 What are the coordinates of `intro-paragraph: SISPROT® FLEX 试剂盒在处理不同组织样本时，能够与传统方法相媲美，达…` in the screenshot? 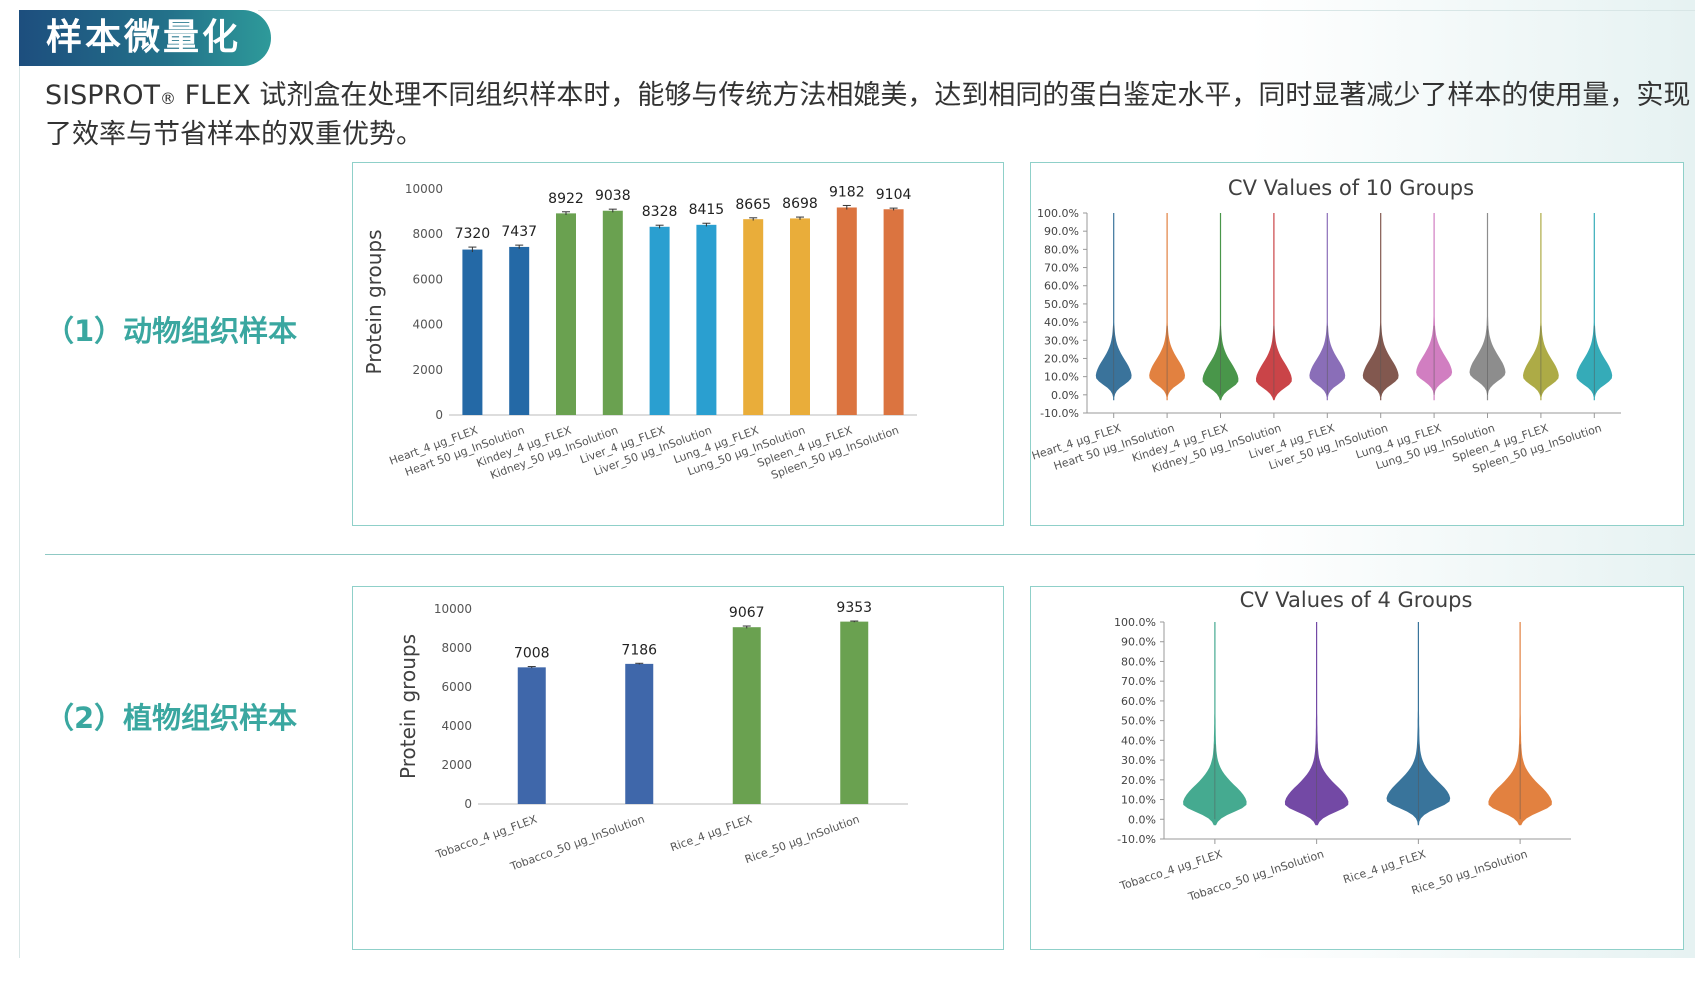 It's located at (869, 115).